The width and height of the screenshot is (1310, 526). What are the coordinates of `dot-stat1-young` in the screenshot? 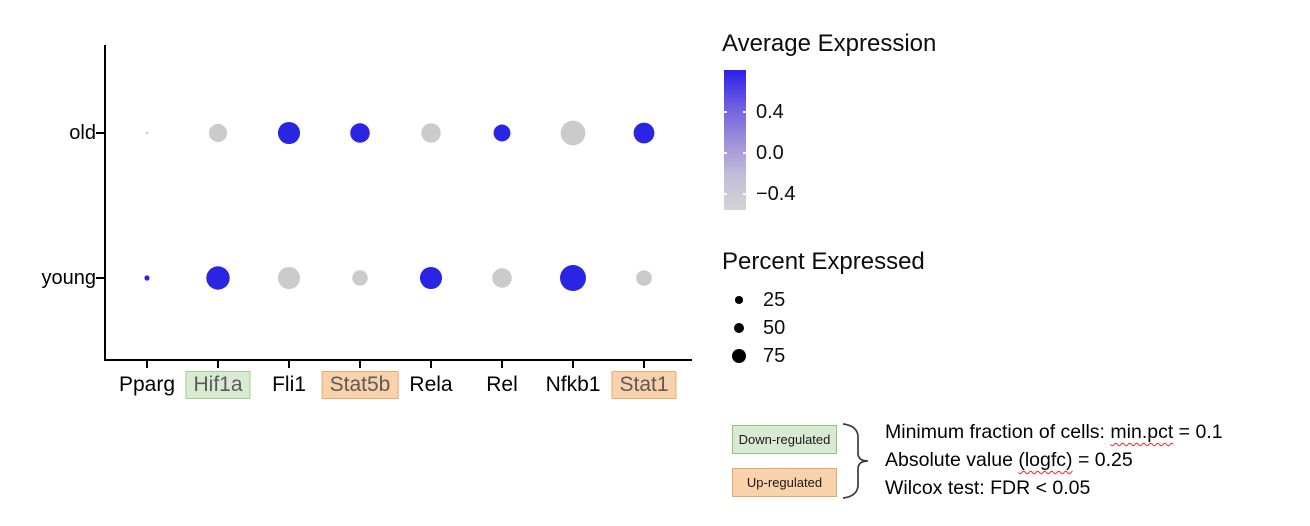 It's located at (644, 278).